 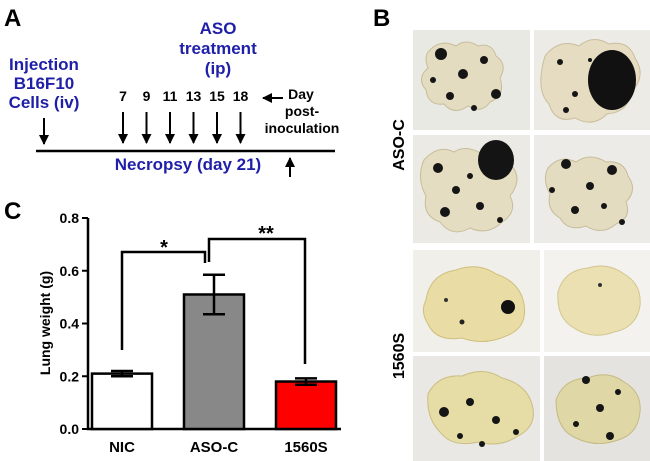 What do you see at coordinates (70, 218) in the screenshot?
I see `y-tick-label: 0.8` at bounding box center [70, 218].